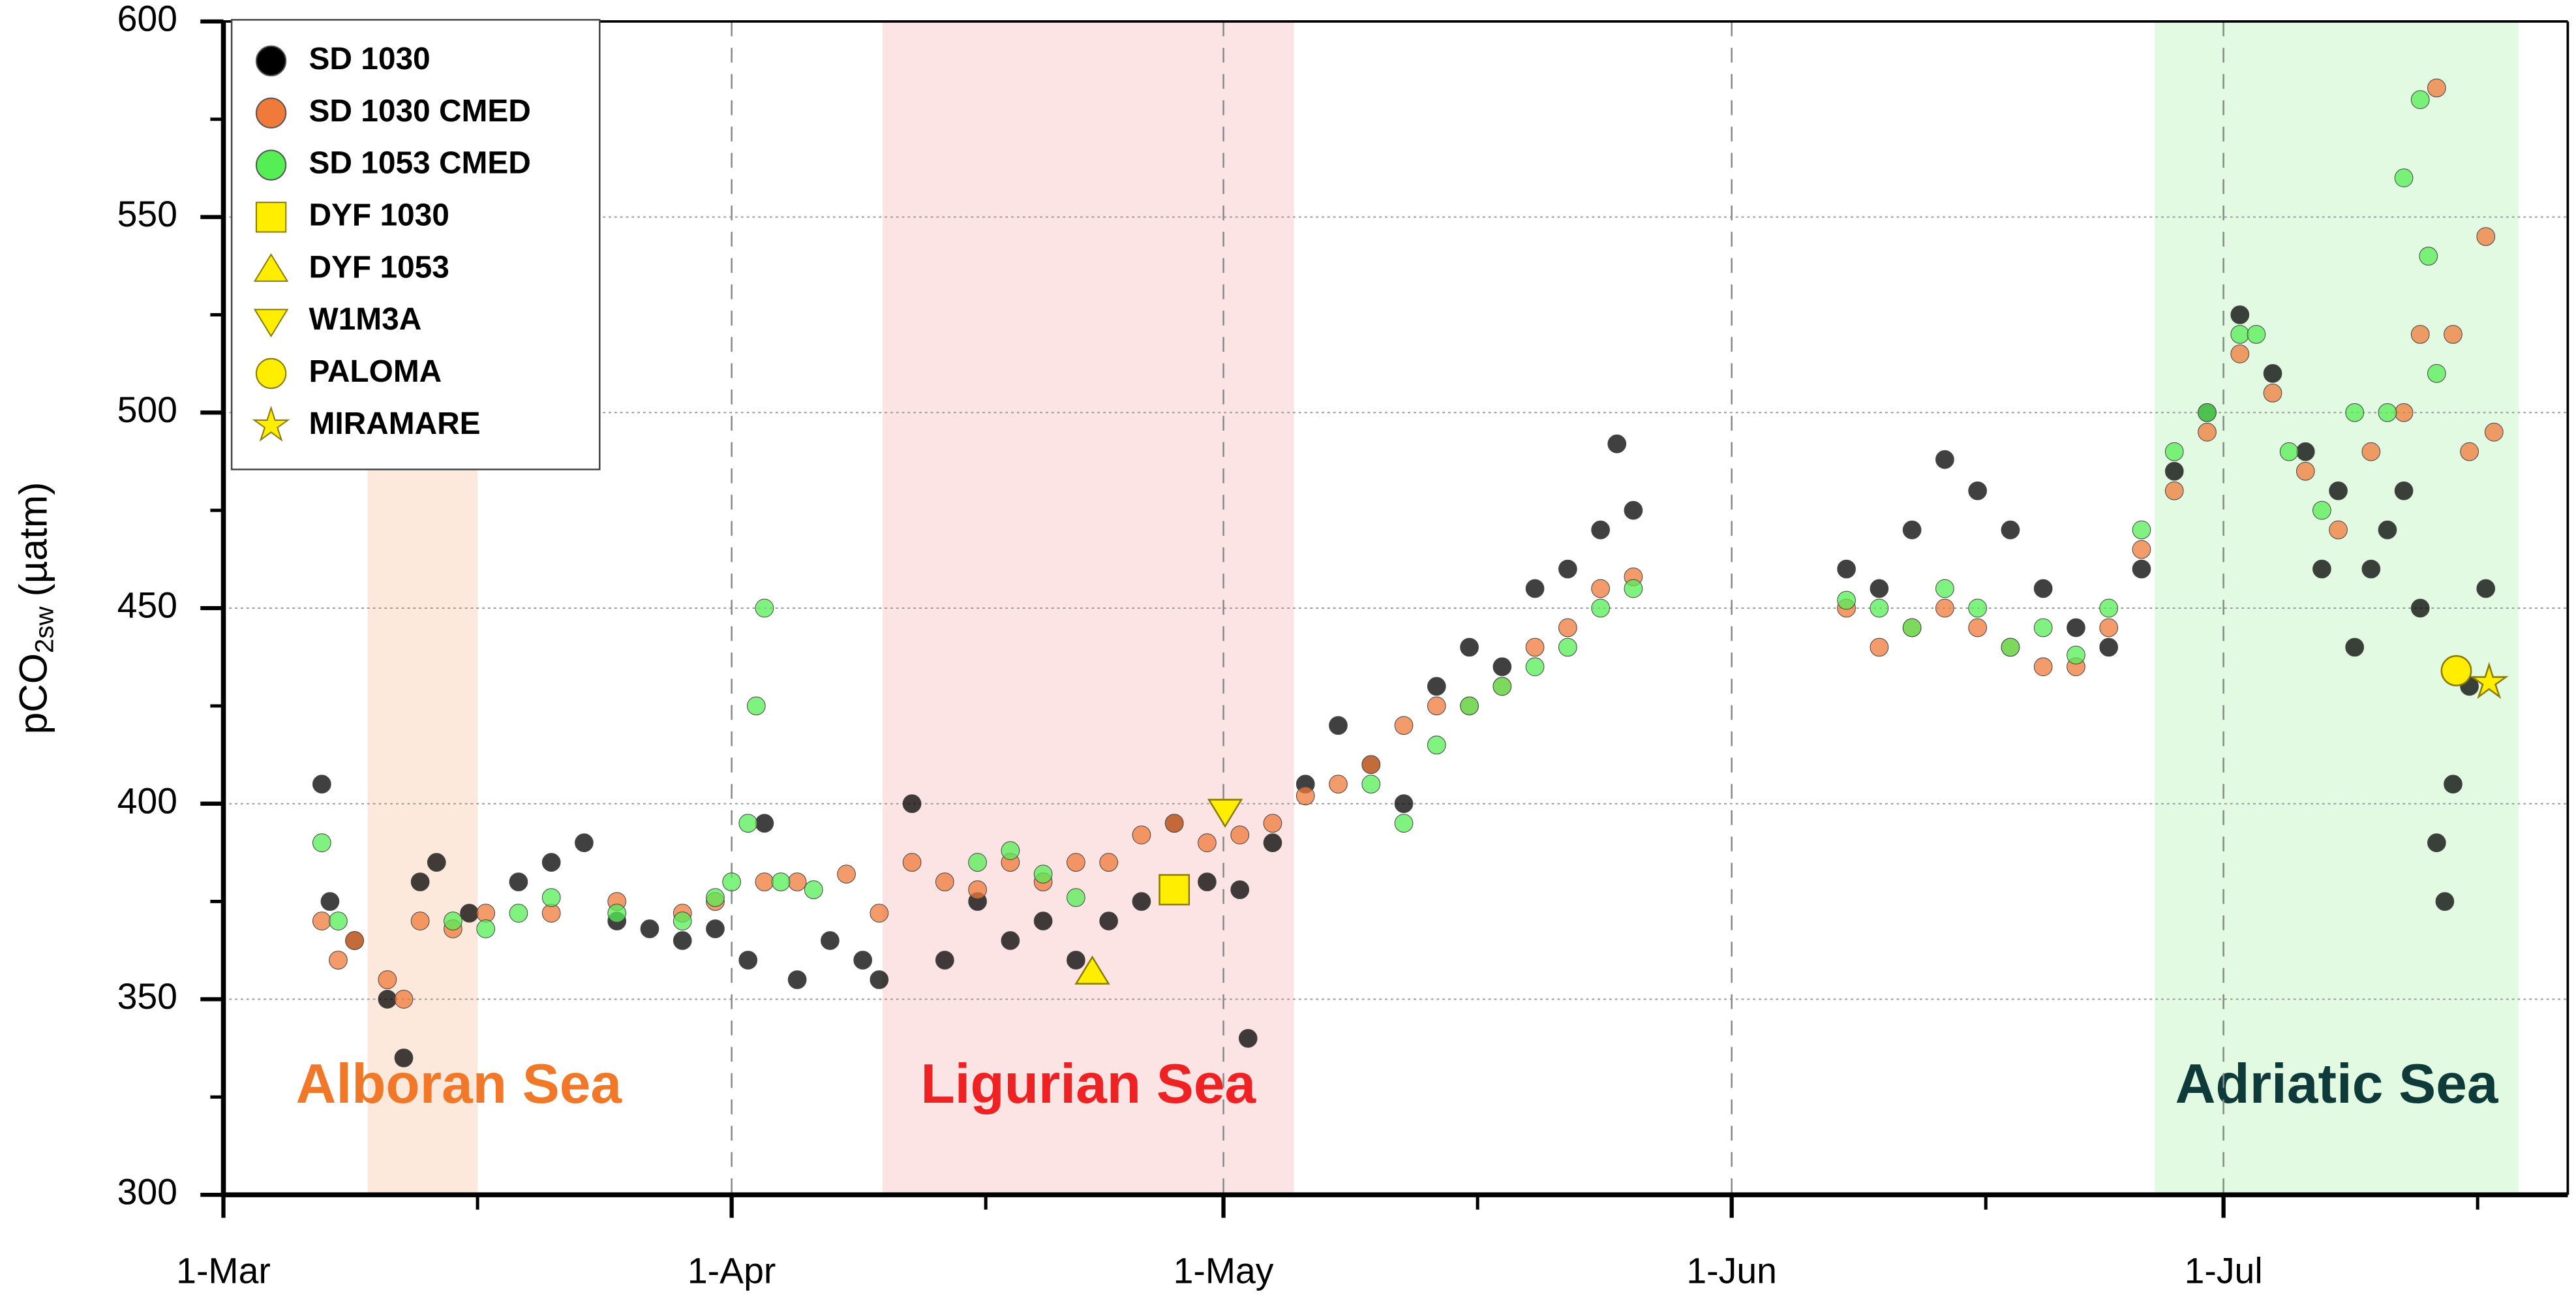 The width and height of the screenshot is (2576, 1305). I want to click on y-axis-label: pCO2sw (µatm), so click(35, 608).